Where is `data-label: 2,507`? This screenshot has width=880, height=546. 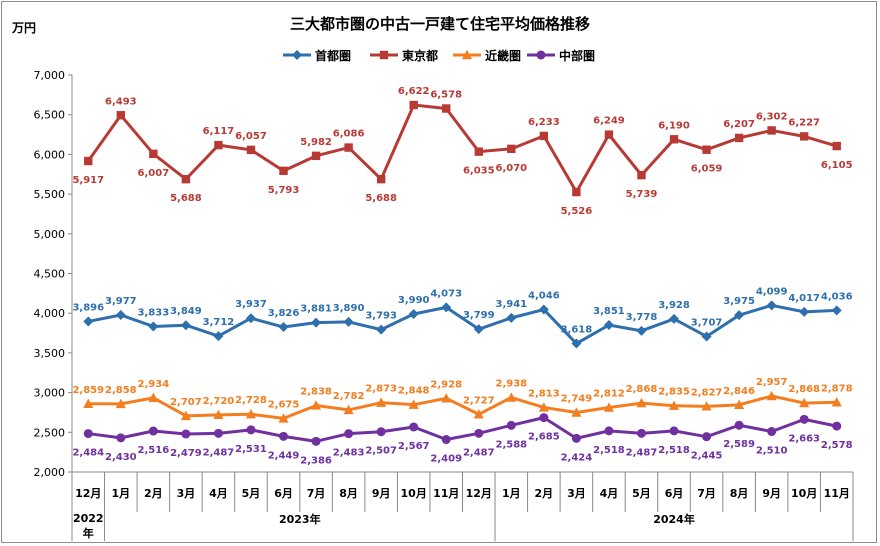
data-label: 2,507 is located at coordinates (381, 451).